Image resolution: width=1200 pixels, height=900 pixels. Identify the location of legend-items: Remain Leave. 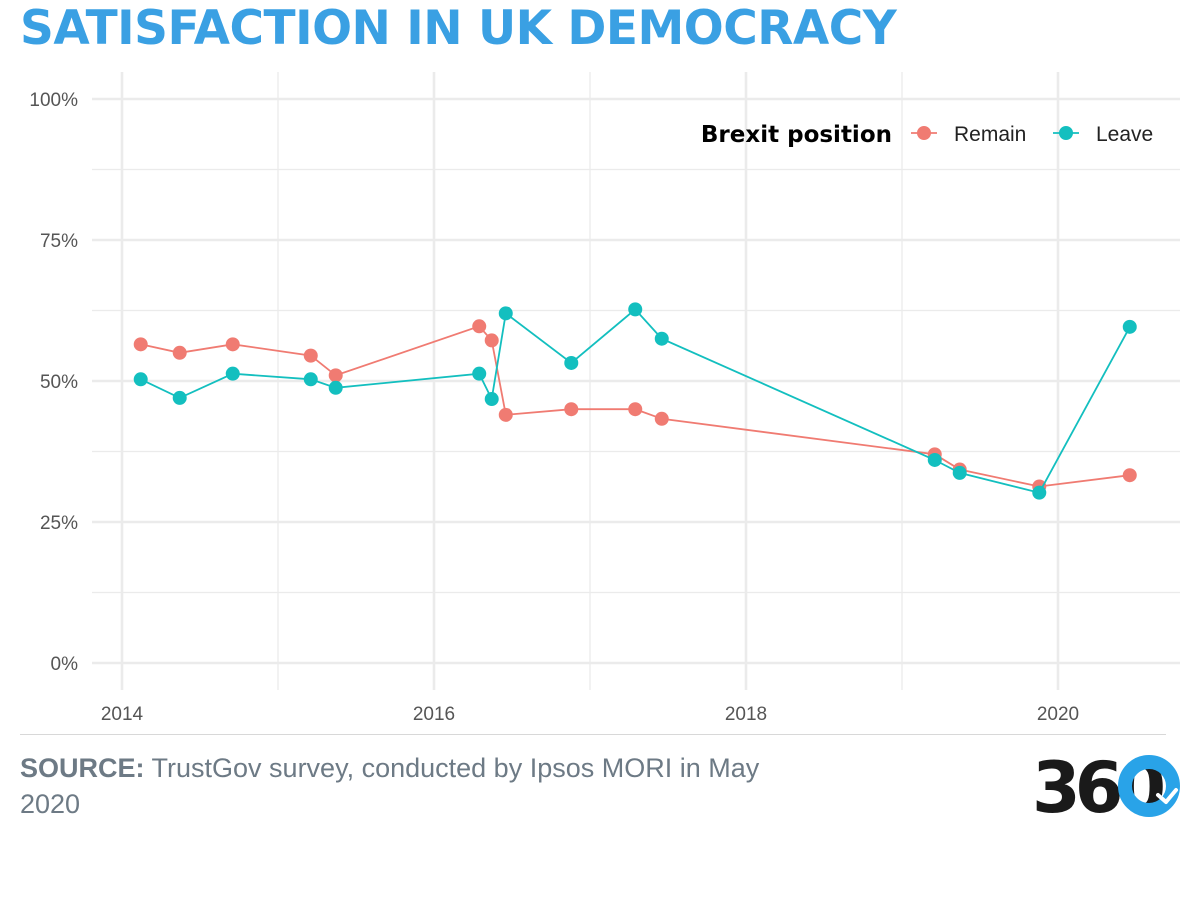
(1032, 134).